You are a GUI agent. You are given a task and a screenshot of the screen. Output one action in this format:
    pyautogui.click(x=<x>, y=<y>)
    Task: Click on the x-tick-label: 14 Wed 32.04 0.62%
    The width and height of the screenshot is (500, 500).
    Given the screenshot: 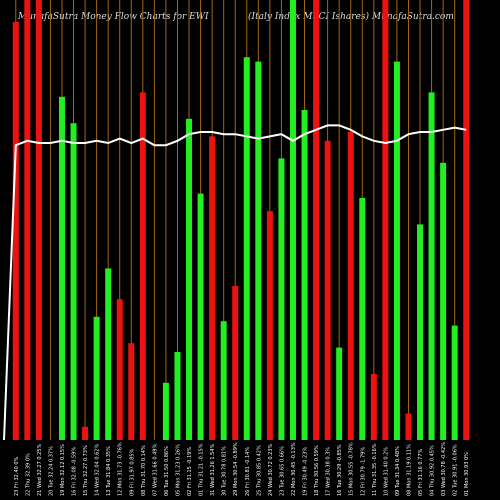 What is the action you would take?
    pyautogui.click(x=98, y=470)
    